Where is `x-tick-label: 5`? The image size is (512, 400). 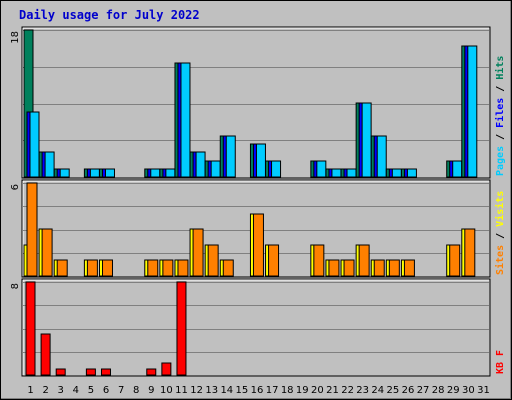 x-tick-label: 5 is located at coordinates (91, 390).